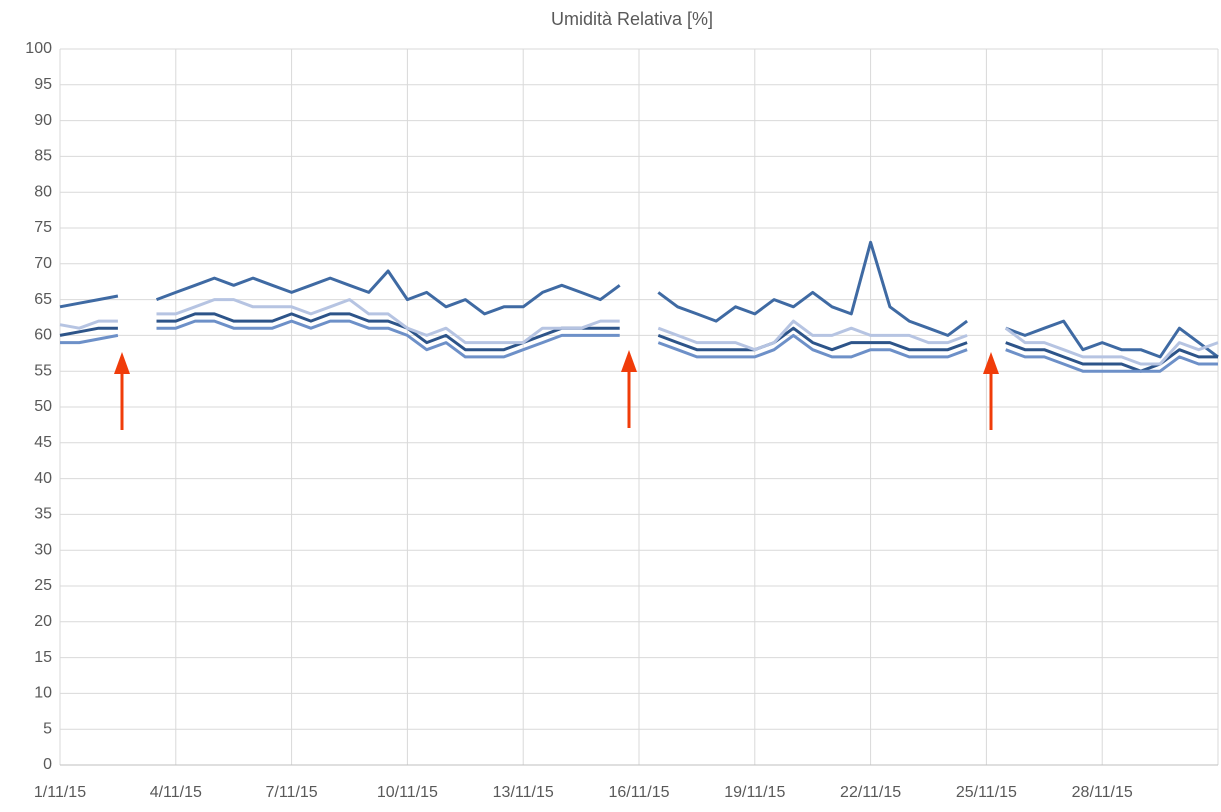 This screenshot has height=812, width=1221. I want to click on y-tick-label: 50, so click(43, 406).